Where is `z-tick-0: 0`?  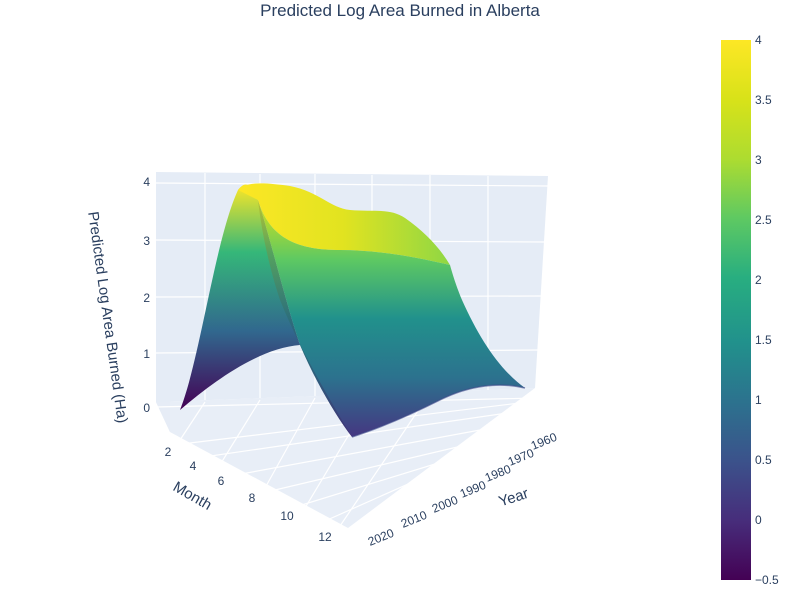
z-tick-0: 0 is located at coordinates (146, 408).